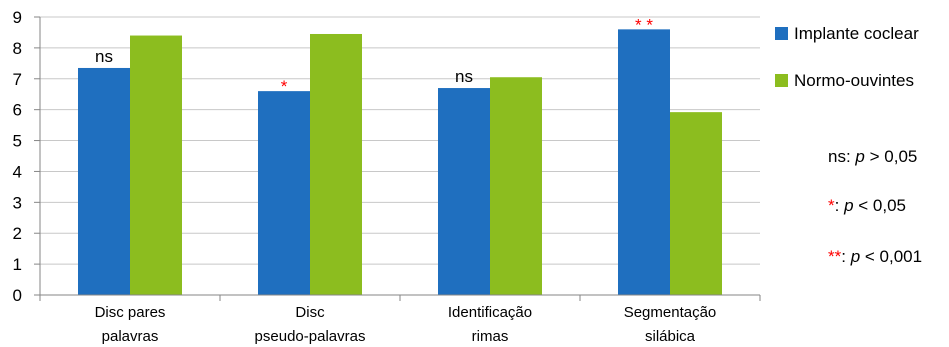 This screenshot has height=347, width=949. I want to click on legend-label-implante-coclear: Implante coclear, so click(856, 33).